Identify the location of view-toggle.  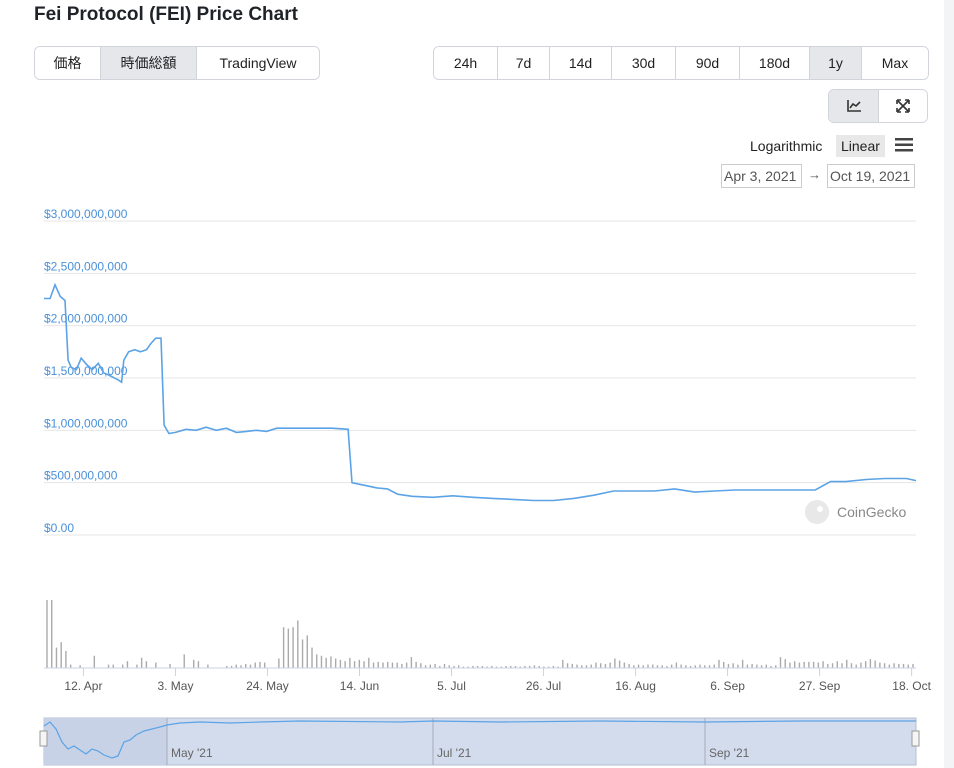
(878, 106).